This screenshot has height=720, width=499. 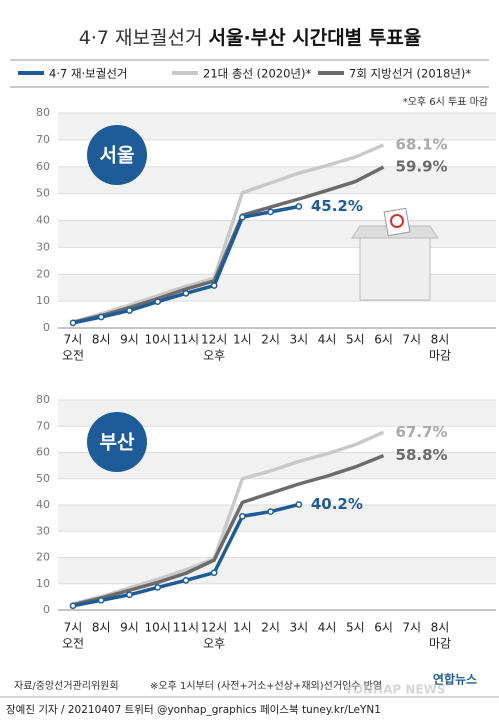 I want to click on legend-label: 21대 총선 (2020년)*, so click(x=257, y=74).